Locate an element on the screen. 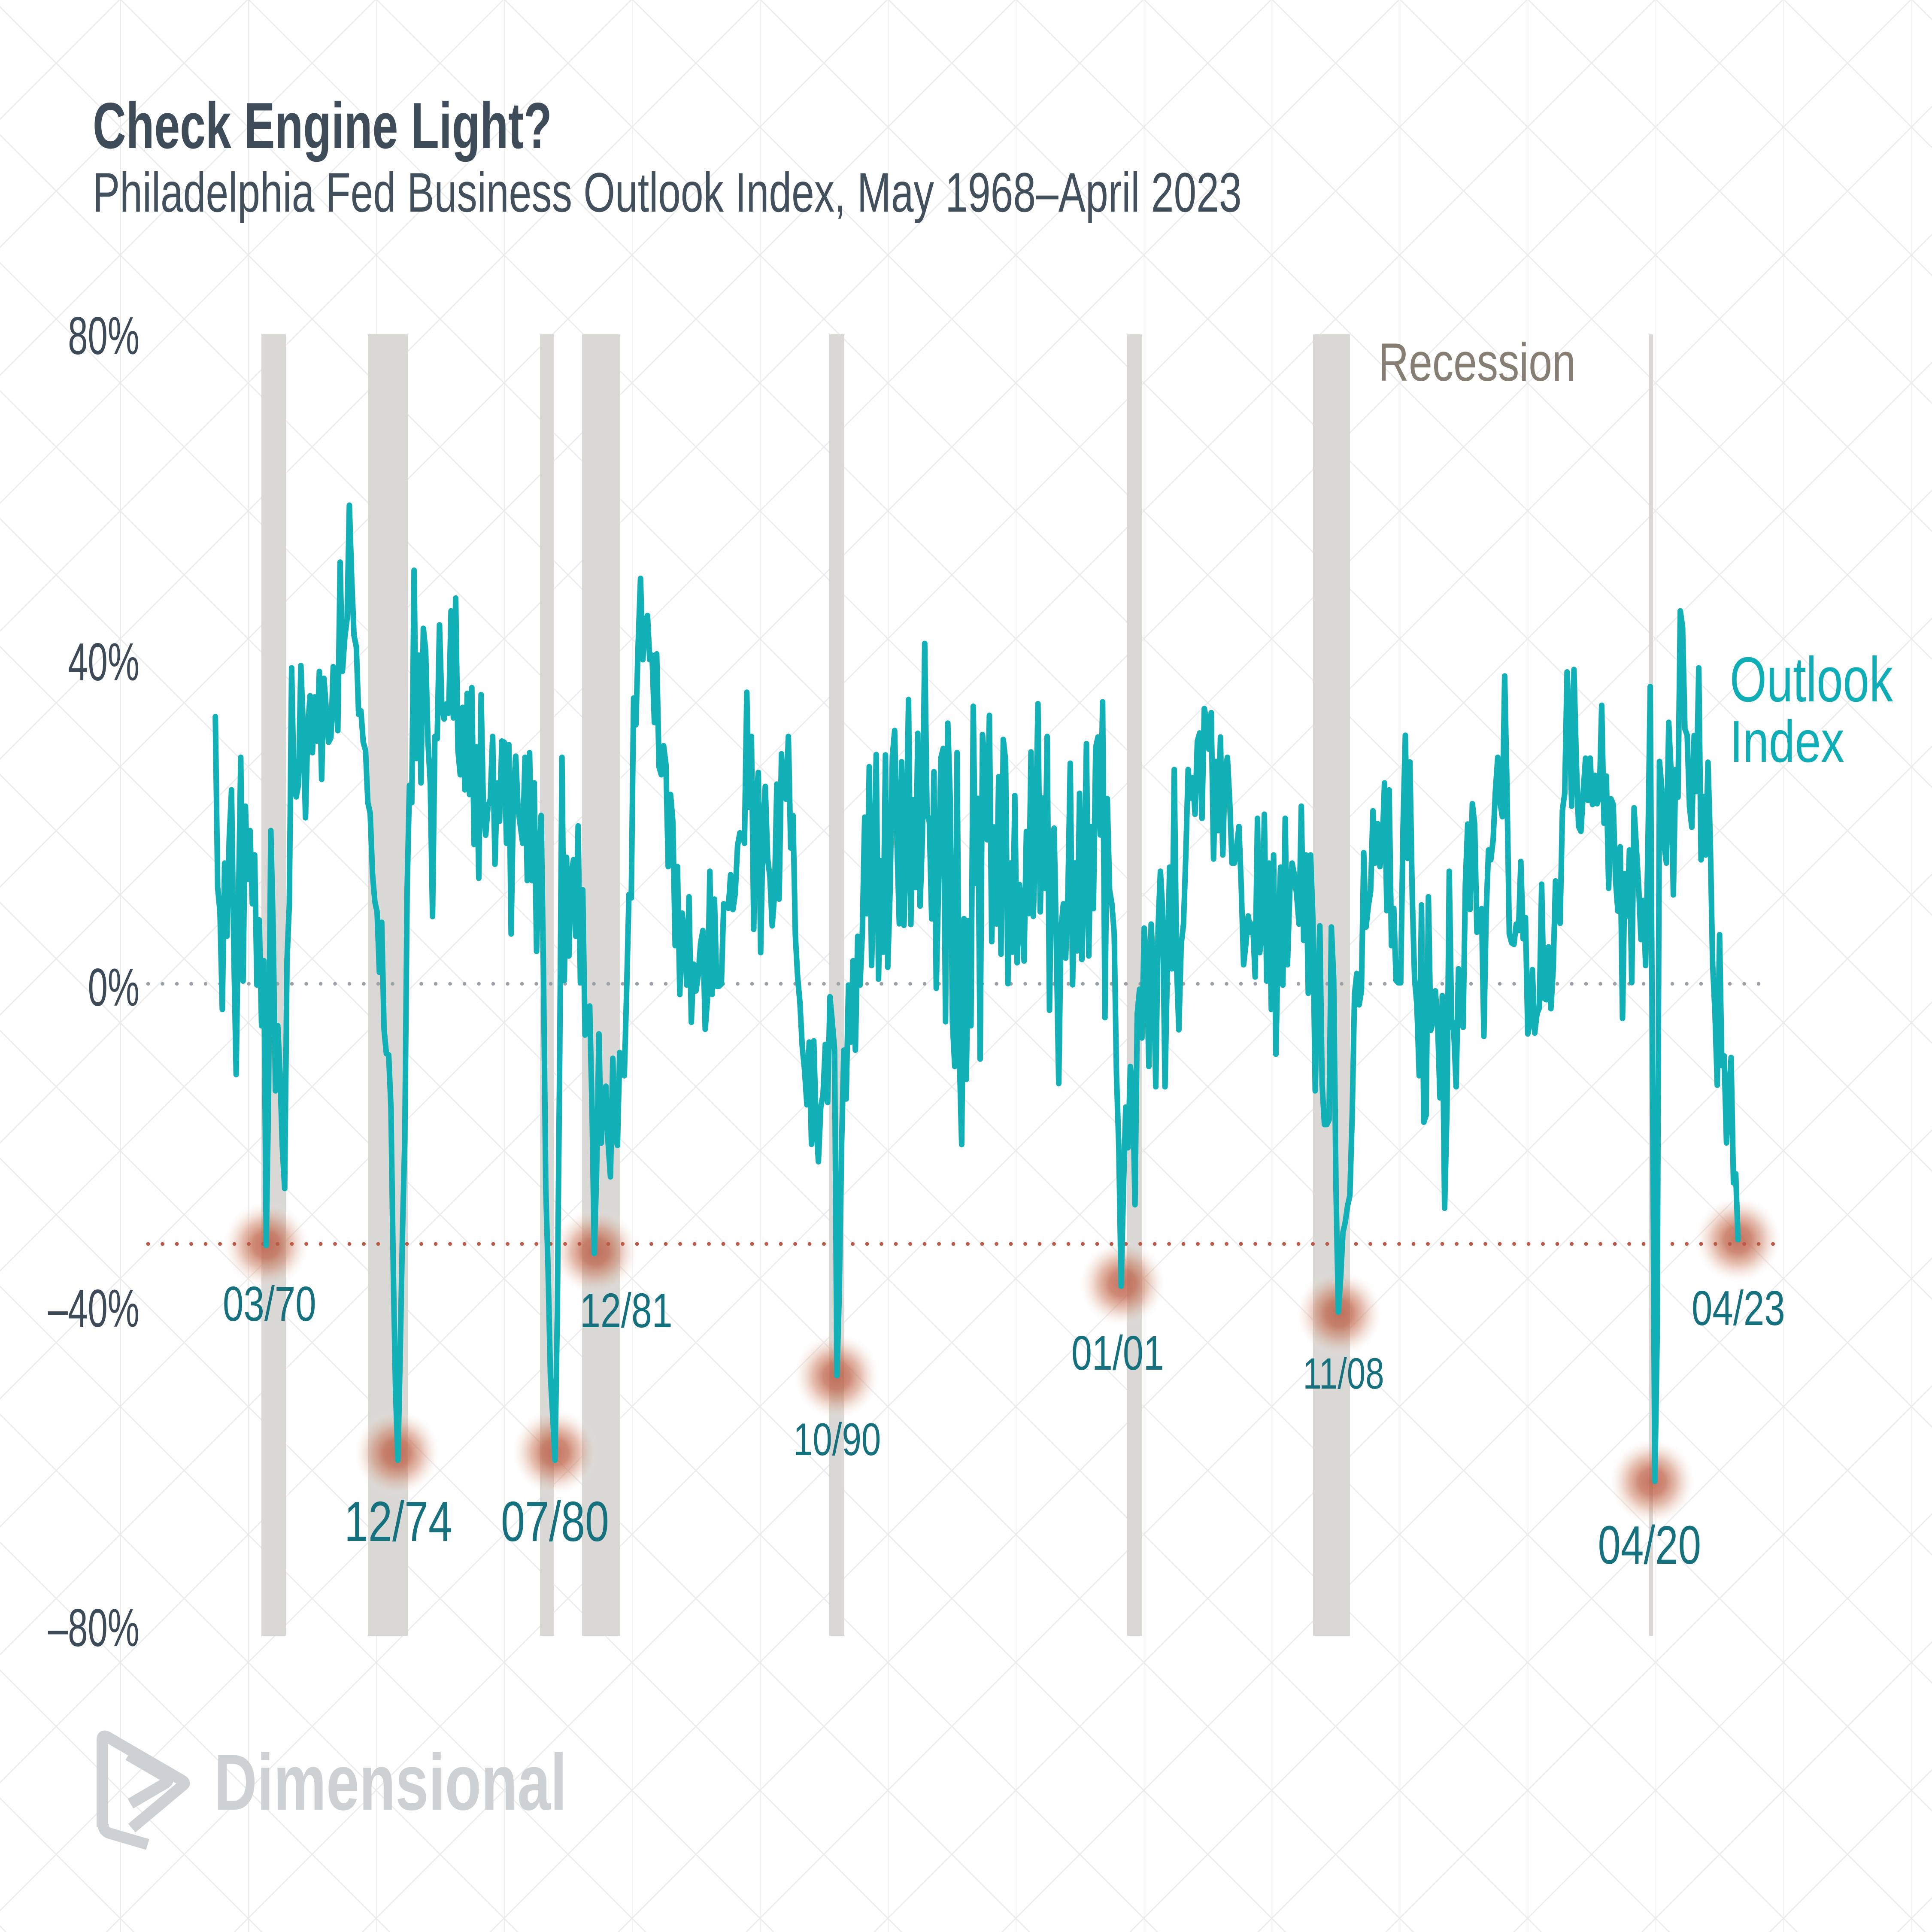 This screenshot has height=1932, width=1932. svg-text: –80% is located at coordinates (94, 1628).